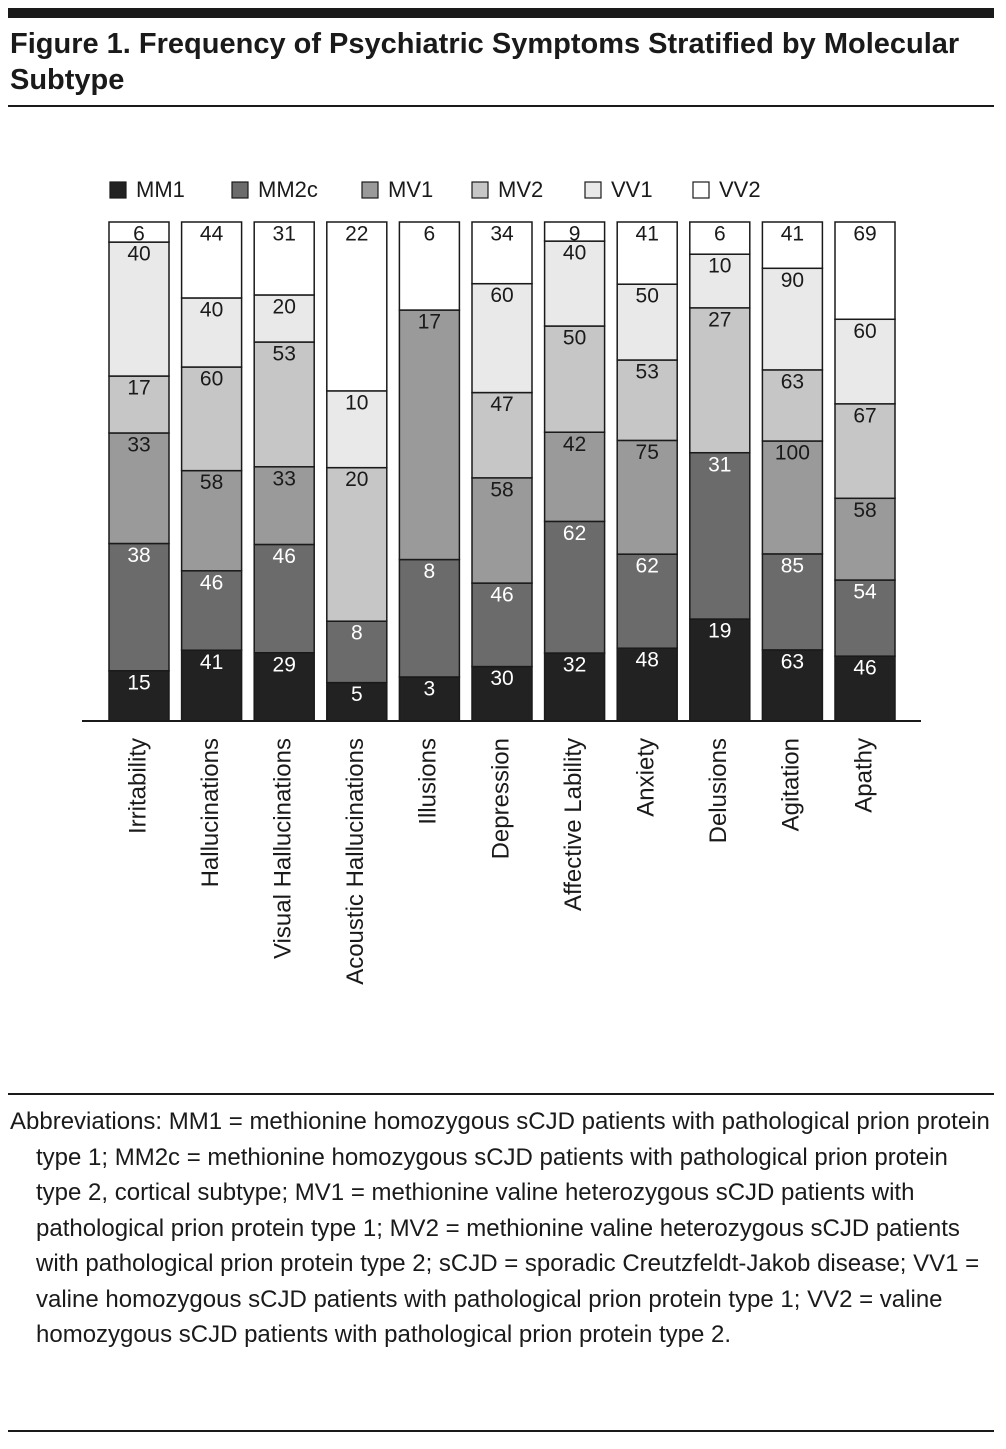 The height and width of the screenshot is (1449, 1006). I want to click on data-label: 15, so click(138, 682).